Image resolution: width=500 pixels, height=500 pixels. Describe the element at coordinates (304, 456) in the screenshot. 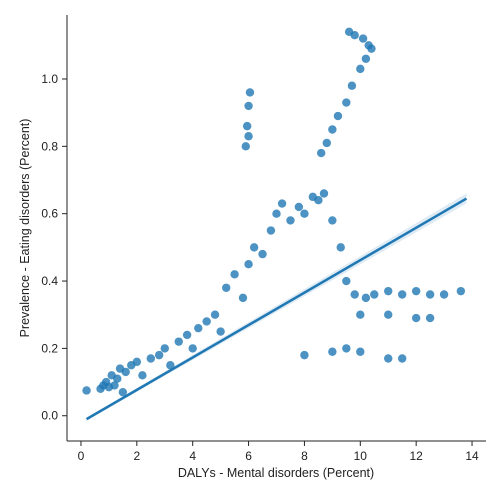

I see `x-tick-label: 8` at that location.